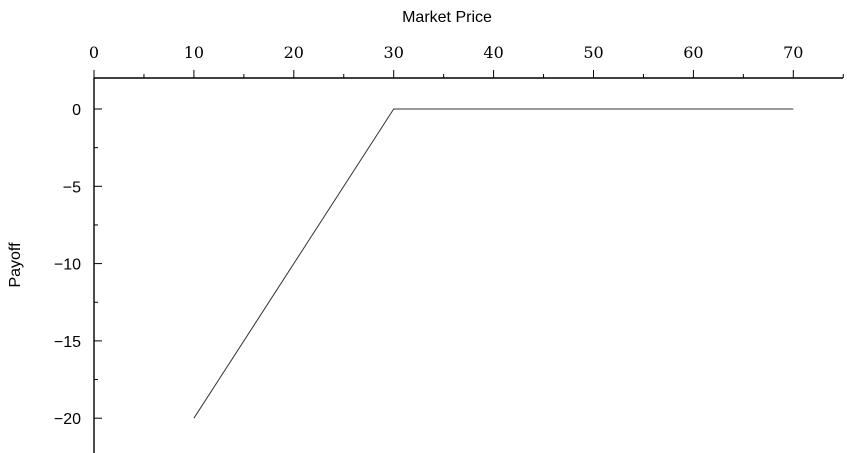 Image resolution: width=847 pixels, height=453 pixels. What do you see at coordinates (294, 52) in the screenshot?
I see `x-tick-label: 20` at bounding box center [294, 52].